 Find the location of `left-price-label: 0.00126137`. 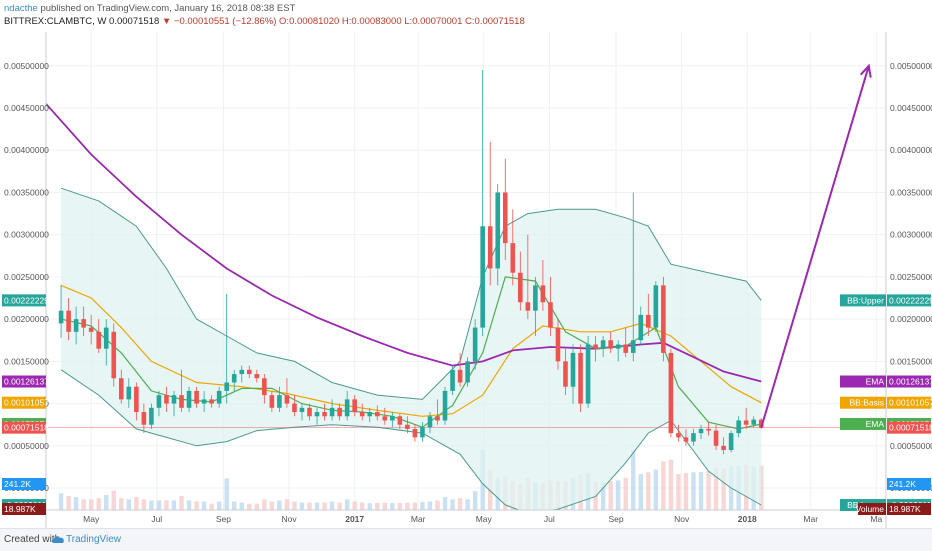

left-price-label: 0.00126137 is located at coordinates (26, 382).